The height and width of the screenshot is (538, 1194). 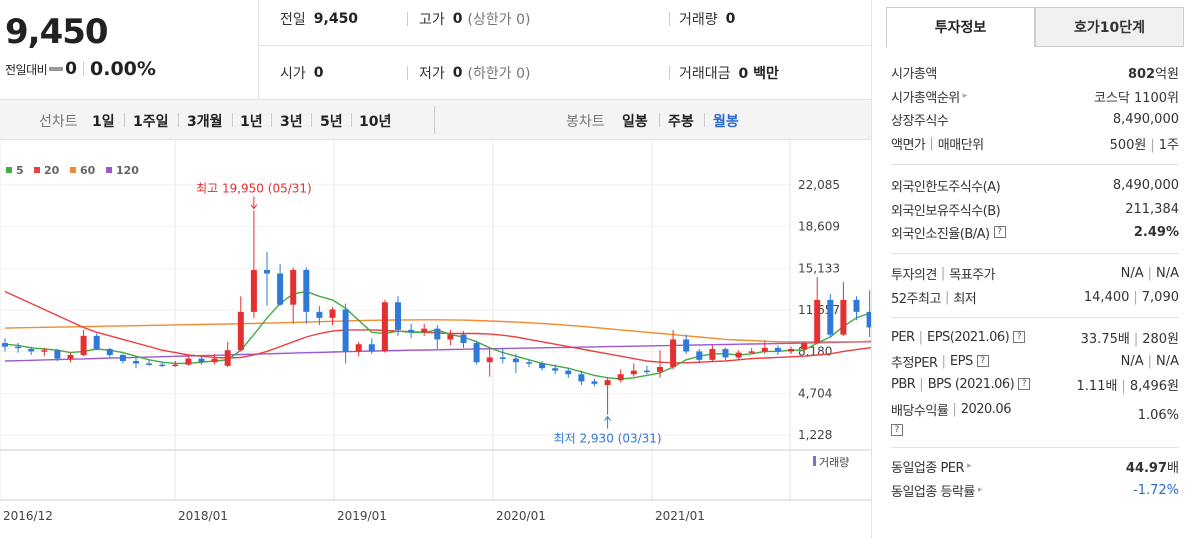 What do you see at coordinates (318, 73) in the screenshot?
I see `open-value: 0` at bounding box center [318, 73].